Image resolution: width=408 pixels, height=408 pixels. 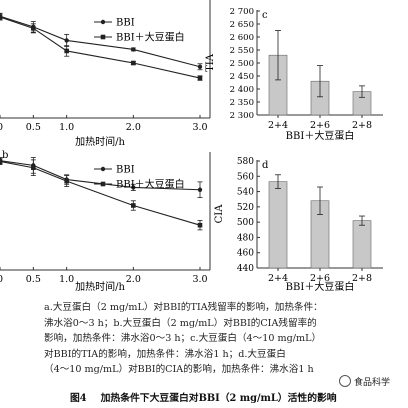 What do you see at coordinates (125, 23) in the screenshot?
I see `a-legend-label: BBI` at bounding box center [125, 23].